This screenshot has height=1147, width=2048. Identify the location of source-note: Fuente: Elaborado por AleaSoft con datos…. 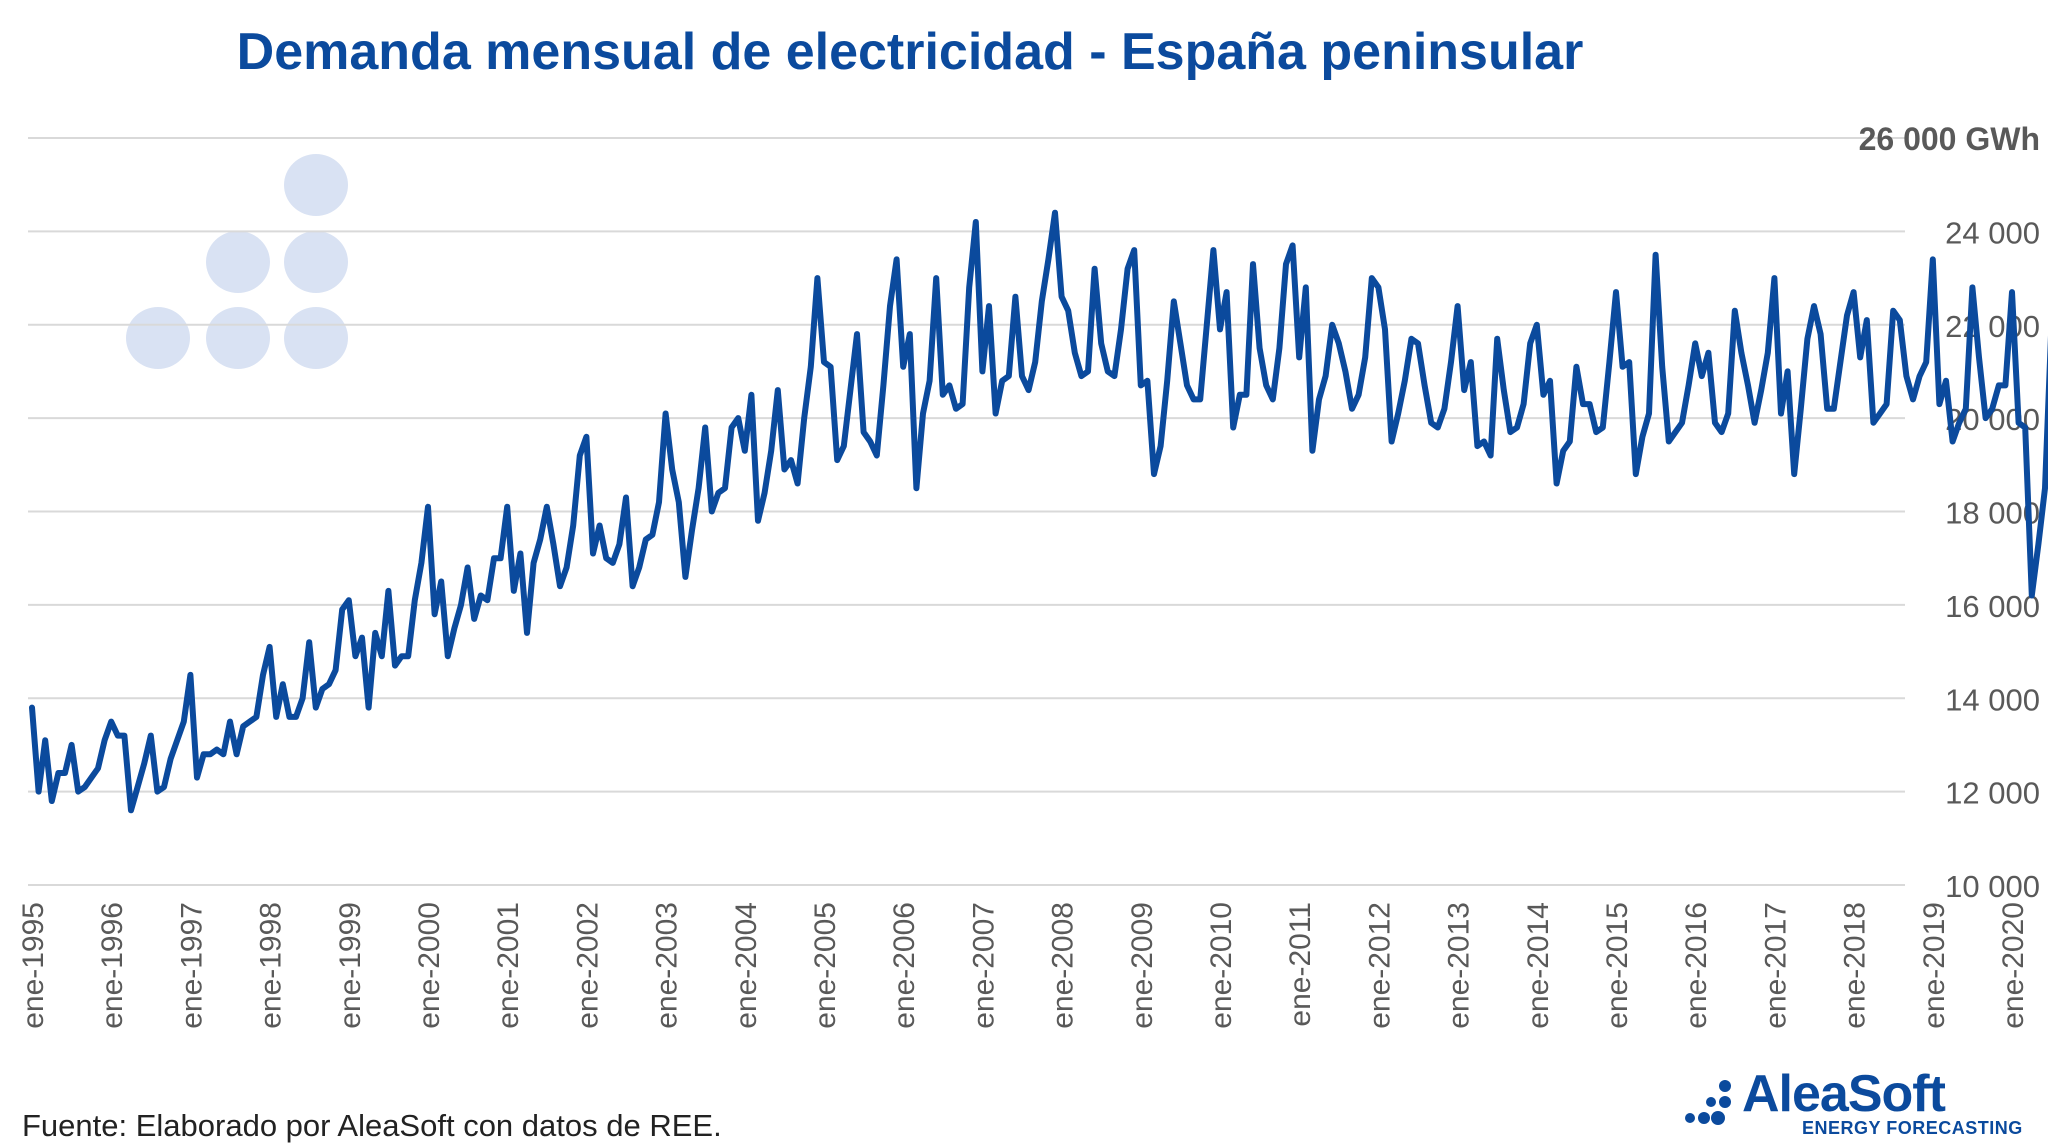
(372, 1125).